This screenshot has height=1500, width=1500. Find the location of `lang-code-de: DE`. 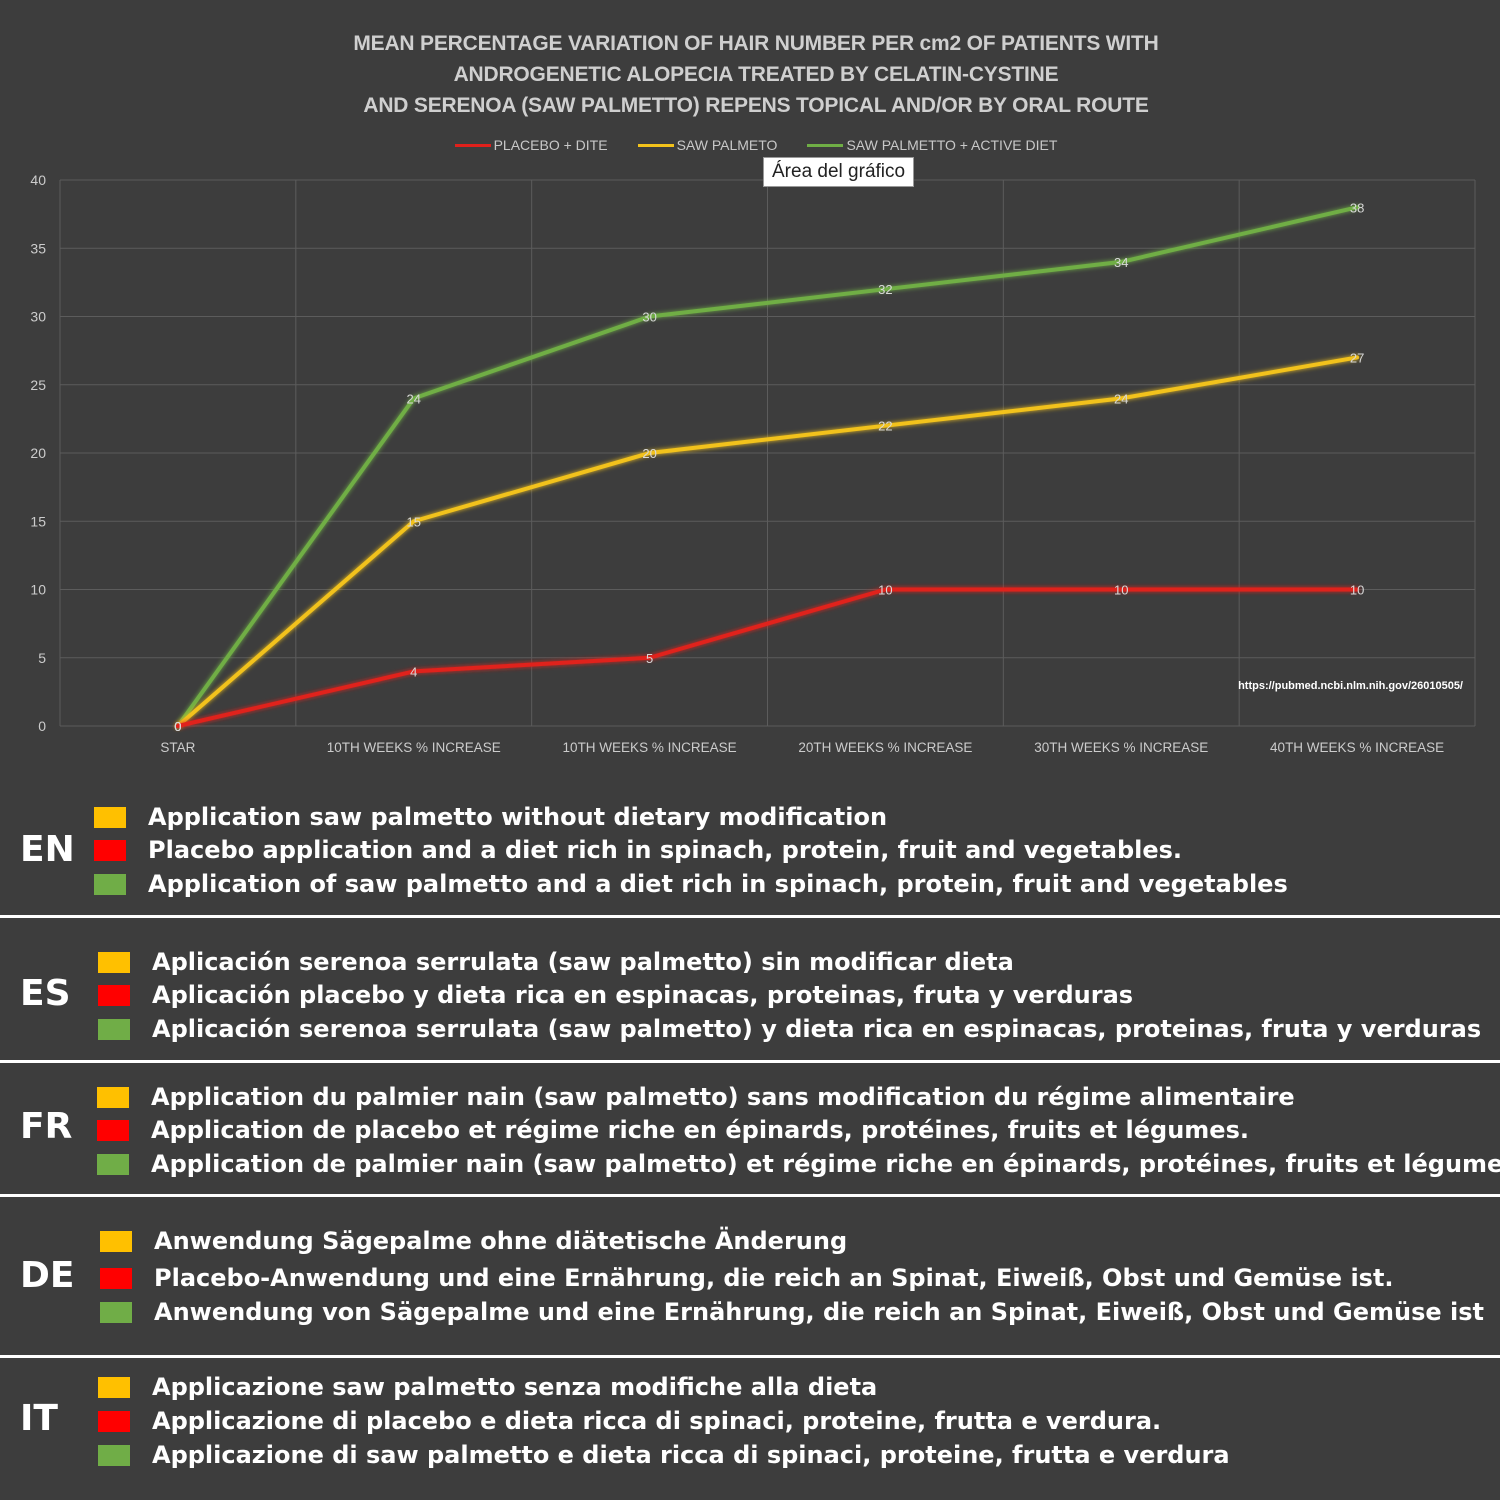

lang-code-de: DE is located at coordinates (47, 1275).